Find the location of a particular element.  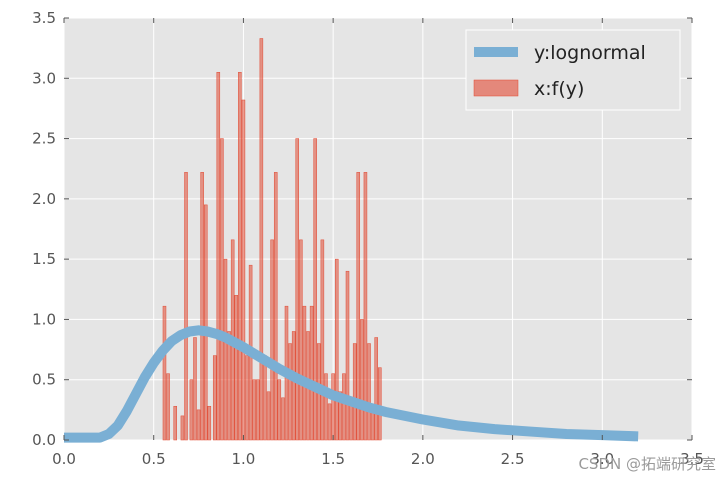

y-tick-label: 3.5 is located at coordinates (44, 18).